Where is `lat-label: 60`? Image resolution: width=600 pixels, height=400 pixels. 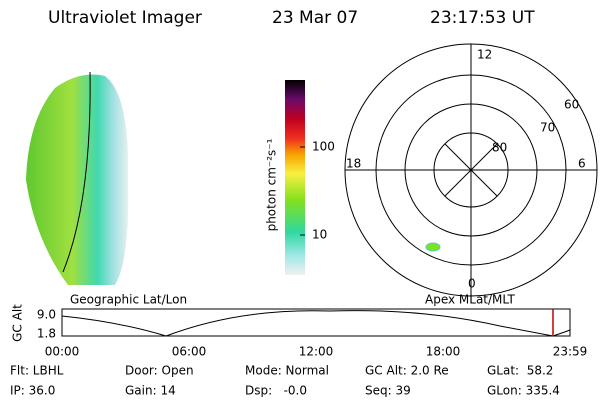 lat-label: 60 is located at coordinates (571, 105).